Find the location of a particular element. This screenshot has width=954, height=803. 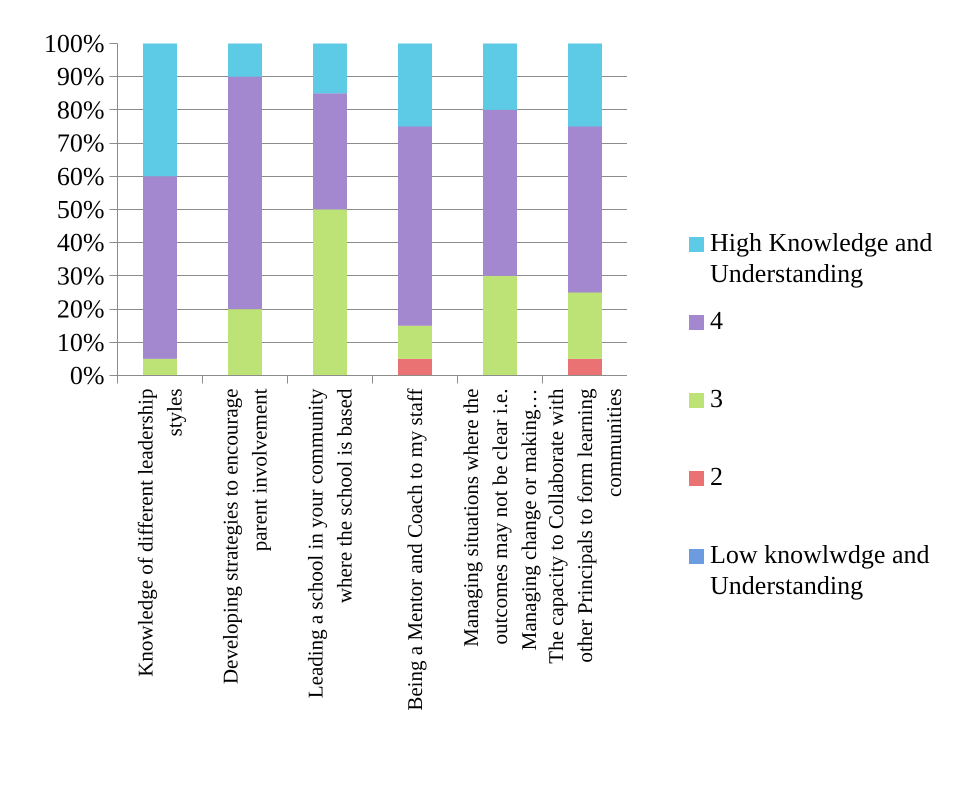

y-tick-label: 100% is located at coordinates (74, 43).